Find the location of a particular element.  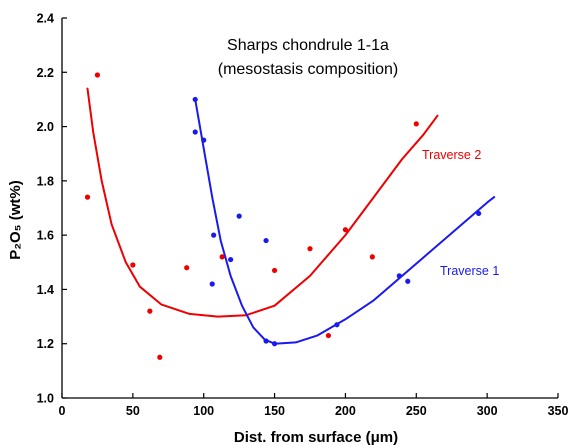

x-tick-label: 350 is located at coordinates (558, 411).